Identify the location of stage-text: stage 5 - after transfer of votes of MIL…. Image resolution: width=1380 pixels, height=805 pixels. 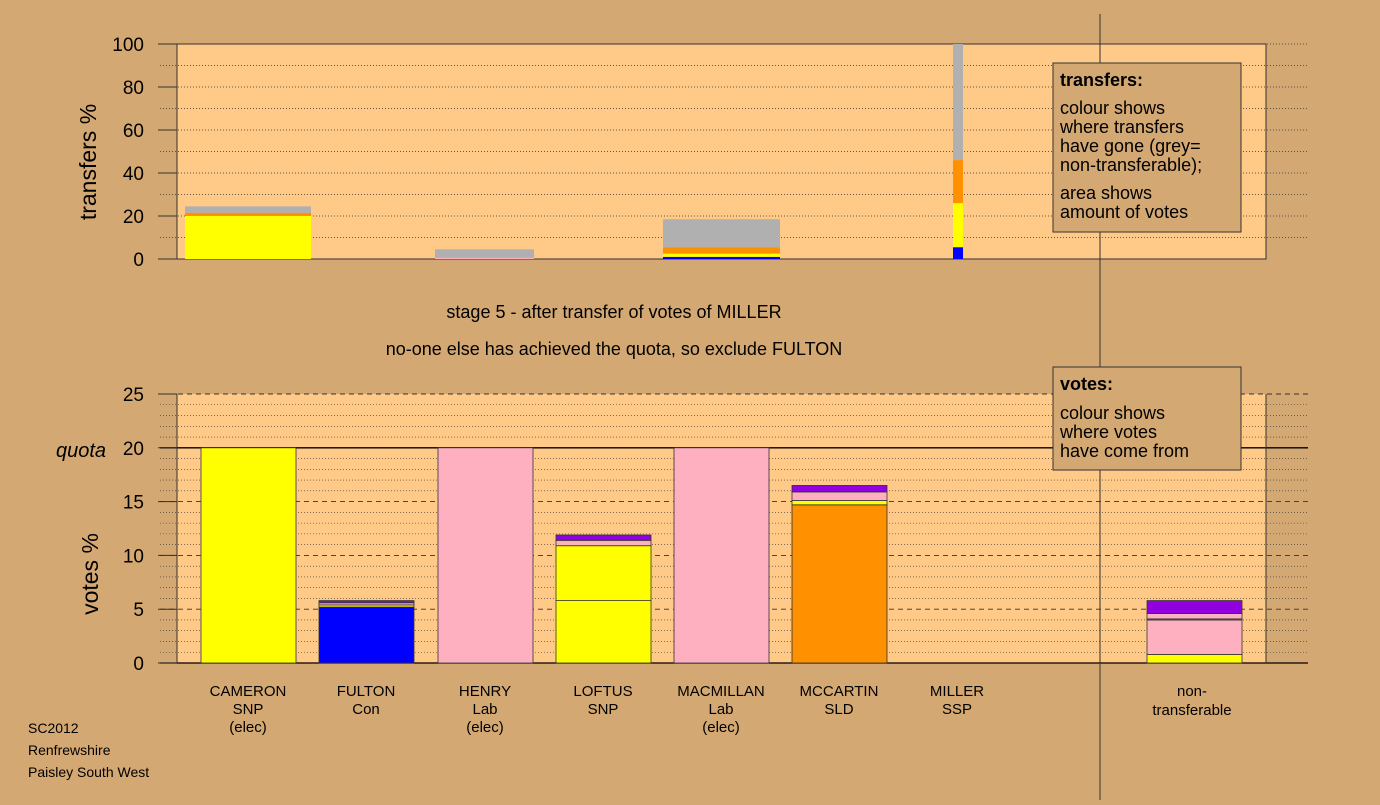
(613, 312).